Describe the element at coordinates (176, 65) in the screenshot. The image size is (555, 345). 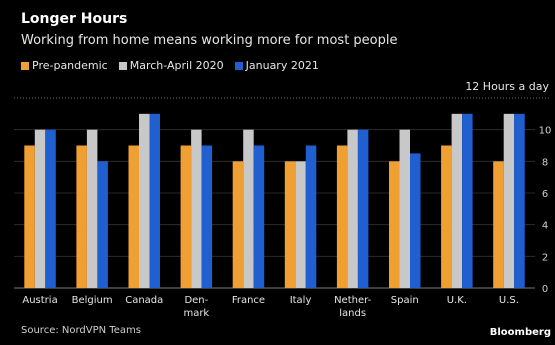
I see `legend-label-1: March-April 2020` at that location.